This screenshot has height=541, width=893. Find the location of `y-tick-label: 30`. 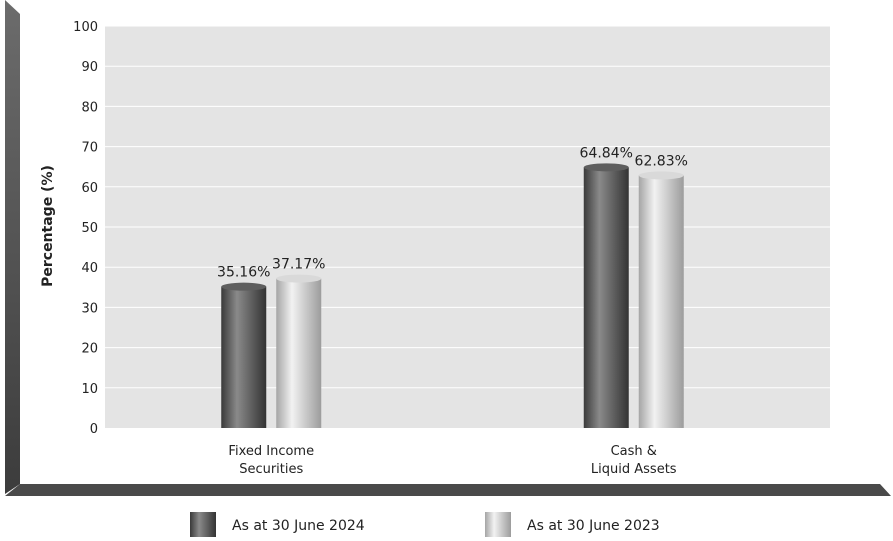

y-tick-label: 30 is located at coordinates (89, 308).